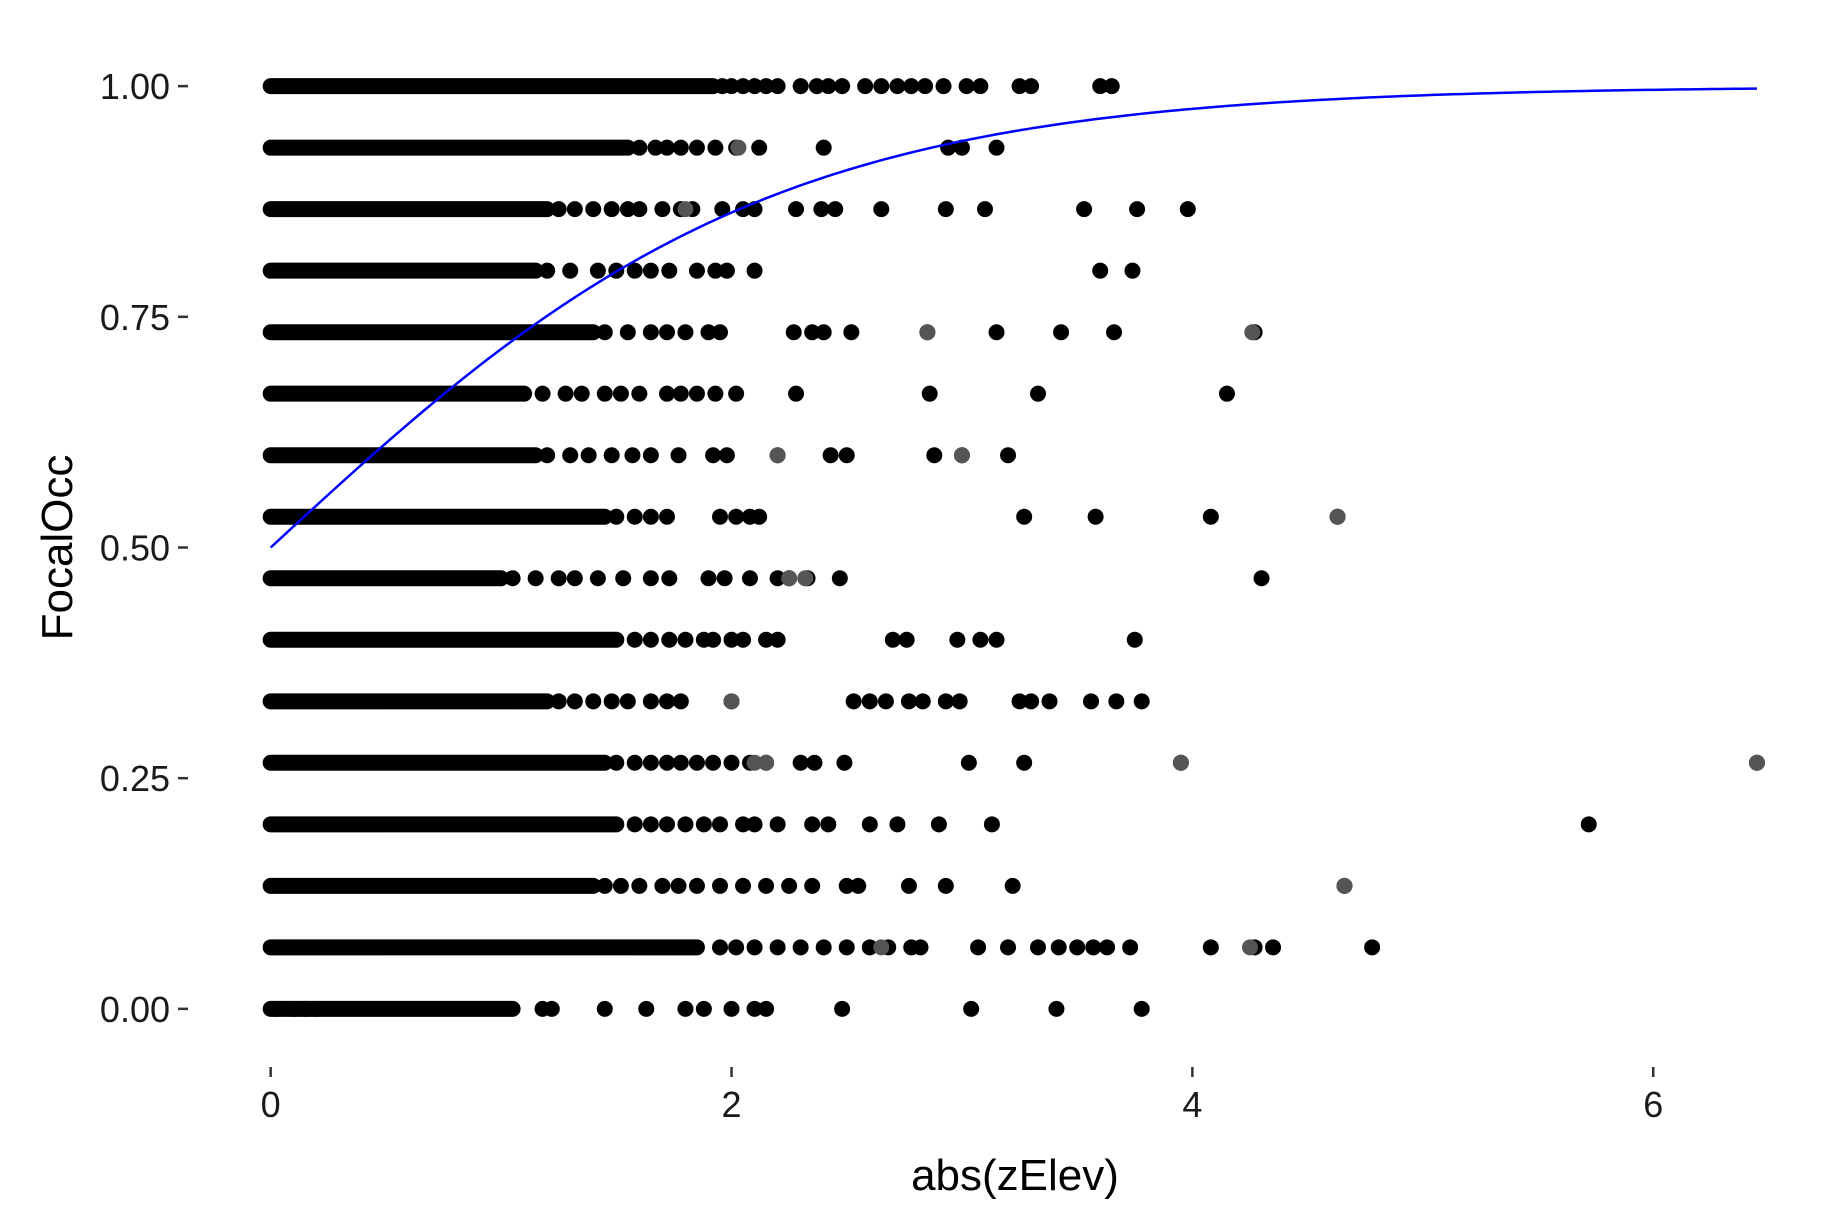  What do you see at coordinates (962, 1096) in the screenshot?
I see `x-axis: 0 2 4 6` at bounding box center [962, 1096].